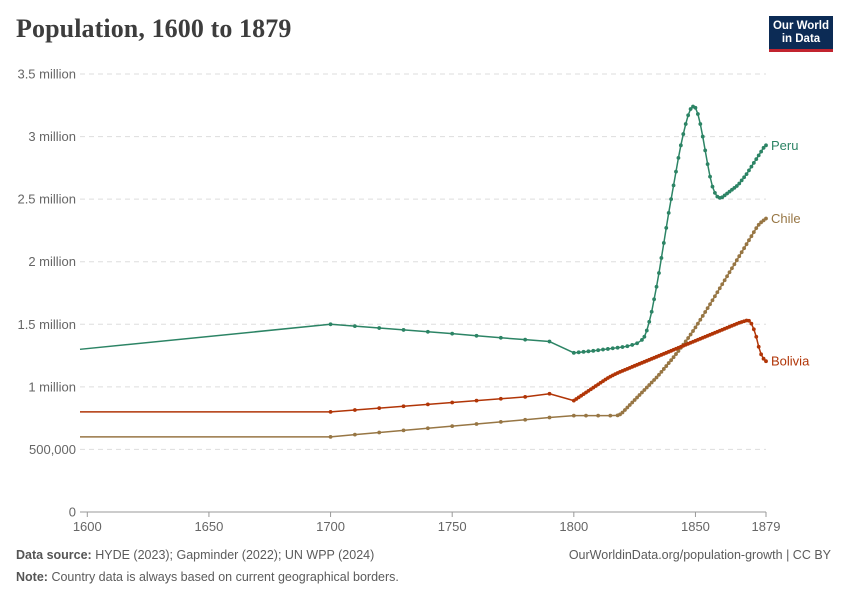  I want to click on series-labels: Peru Chile Bolivia, so click(790, 253).